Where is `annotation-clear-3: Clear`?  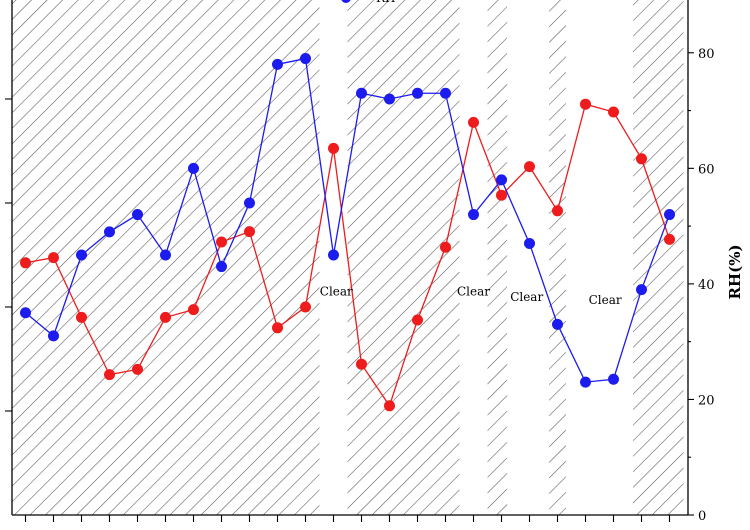
annotation-clear-3: Clear is located at coordinates (605, 300).